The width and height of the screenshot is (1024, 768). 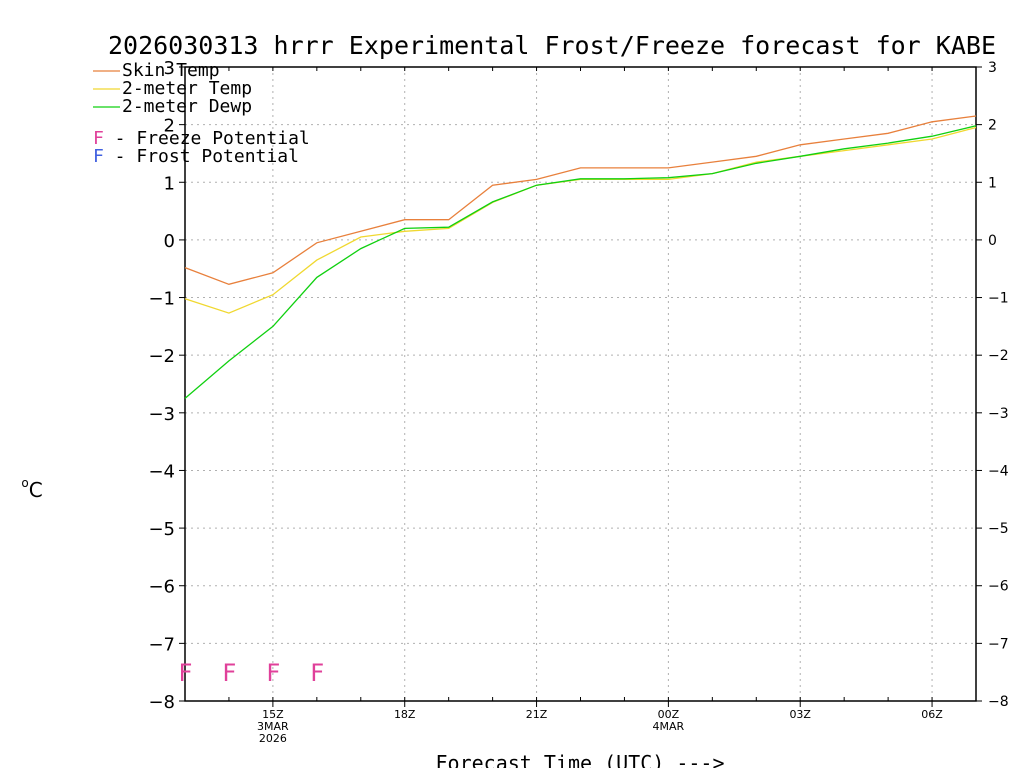 I want to click on y-tick-label-left: −3, so click(x=161, y=414).